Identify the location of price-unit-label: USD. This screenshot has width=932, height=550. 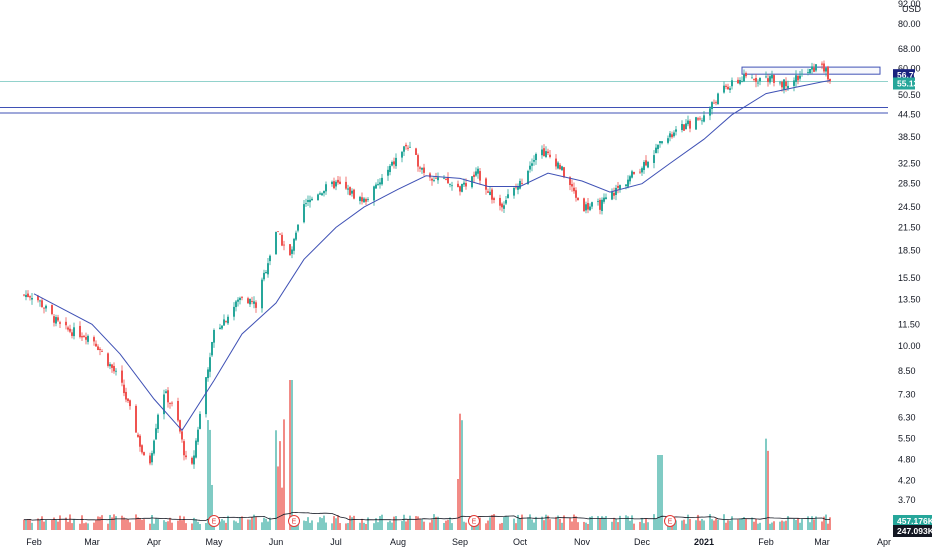
(912, 9).